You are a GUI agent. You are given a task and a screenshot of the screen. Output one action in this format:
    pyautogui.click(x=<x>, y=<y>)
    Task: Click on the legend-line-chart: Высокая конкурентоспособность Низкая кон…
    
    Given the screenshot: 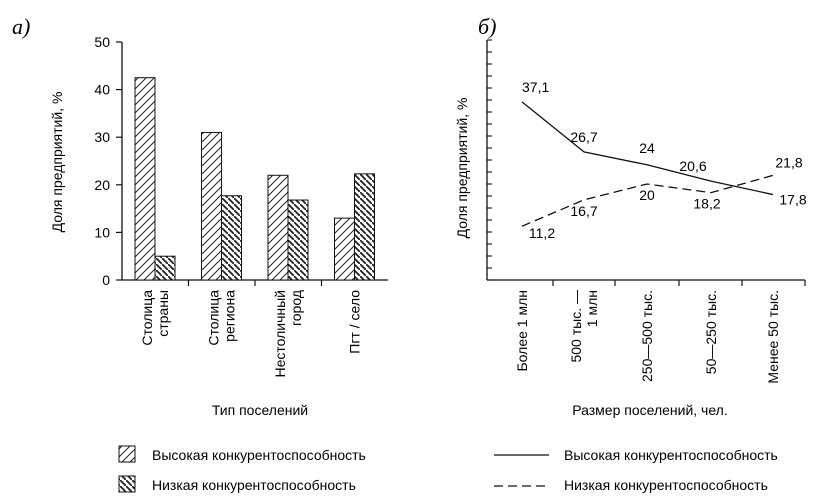 What is the action you would take?
    pyautogui.click(x=636, y=470)
    